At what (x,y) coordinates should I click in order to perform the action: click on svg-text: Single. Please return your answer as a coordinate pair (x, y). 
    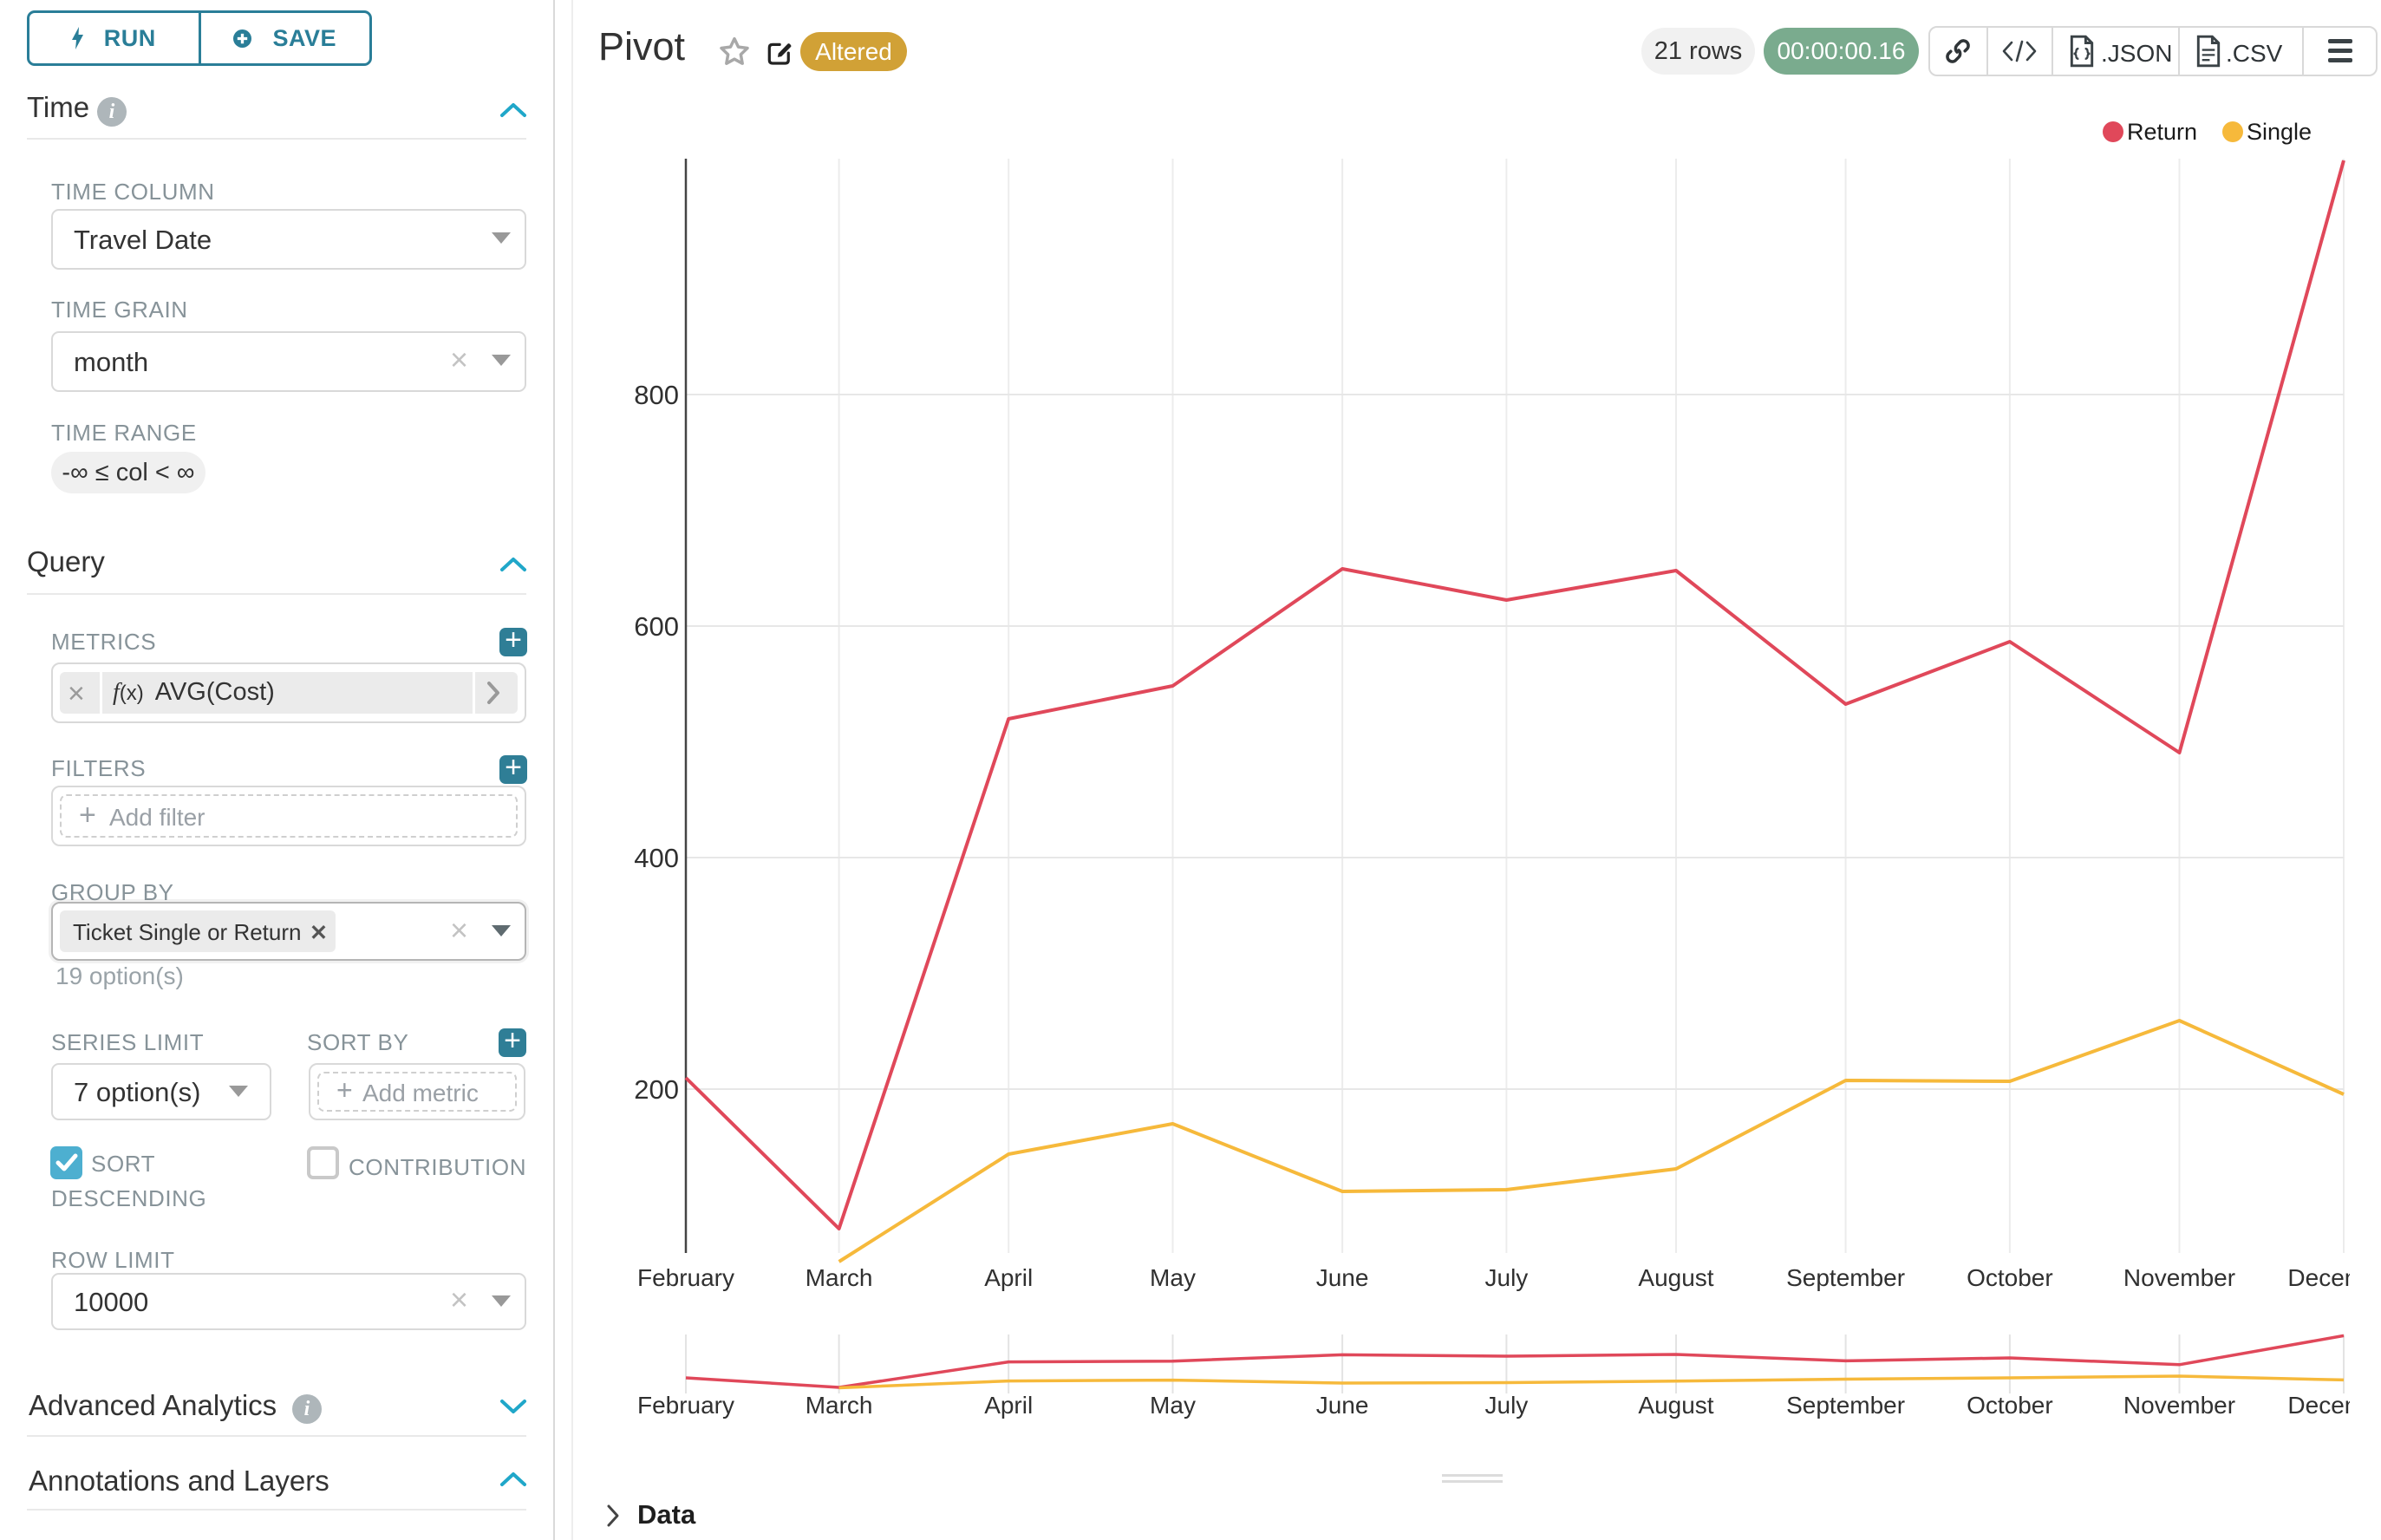
    Looking at the image, I should click on (2280, 132).